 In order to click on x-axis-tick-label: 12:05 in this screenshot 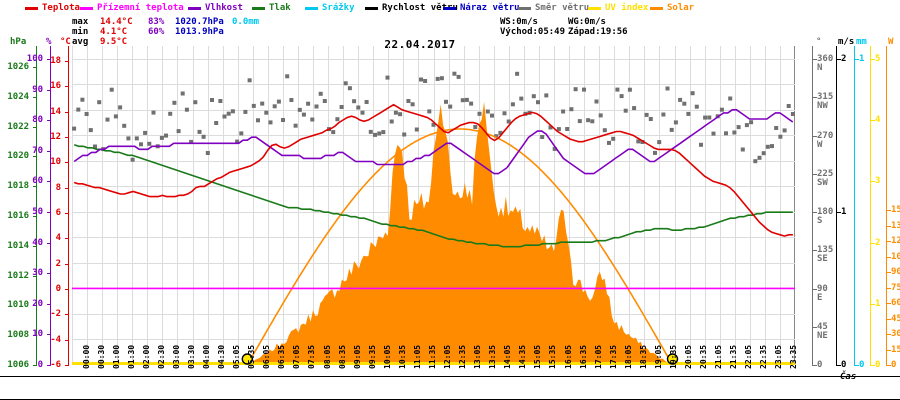, I will do `click(448, 356)`.